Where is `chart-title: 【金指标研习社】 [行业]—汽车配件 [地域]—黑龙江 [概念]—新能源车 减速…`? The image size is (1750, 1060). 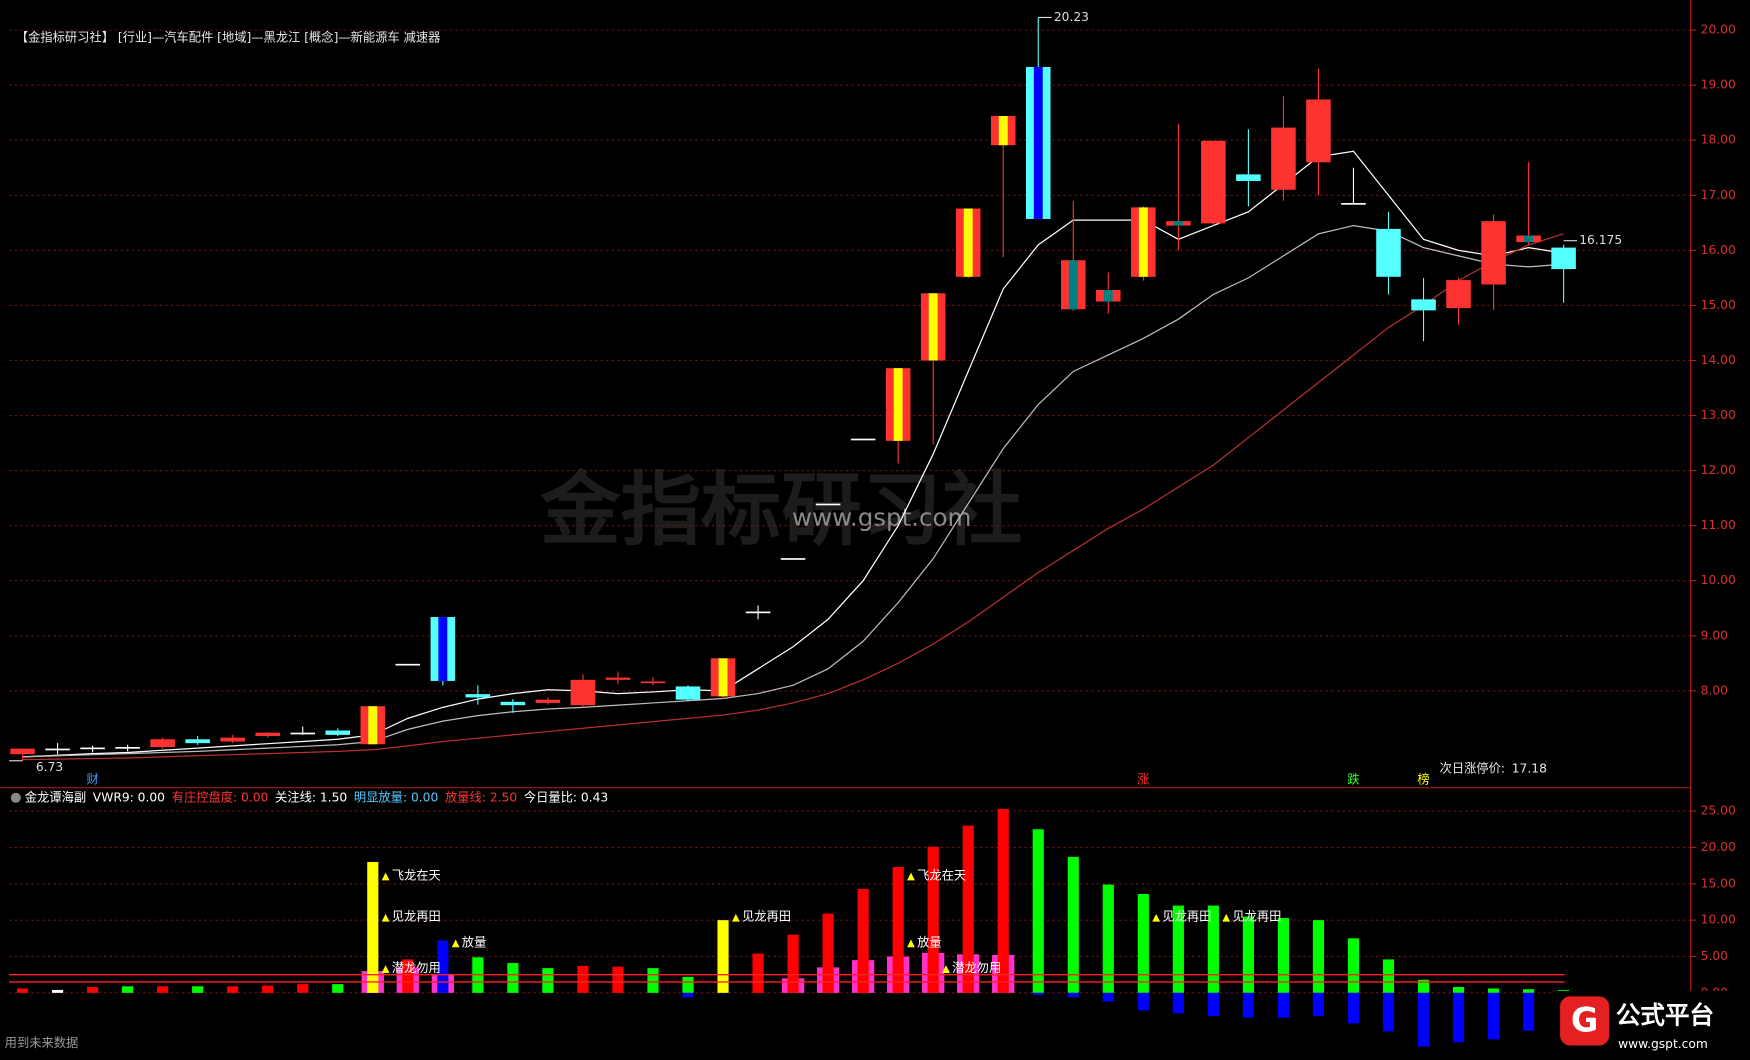 chart-title: 【金指标研习社】 [行业]—汽车配件 [地域]—黑龙江 [概念]—新能源车 减速… is located at coordinates (228, 36).